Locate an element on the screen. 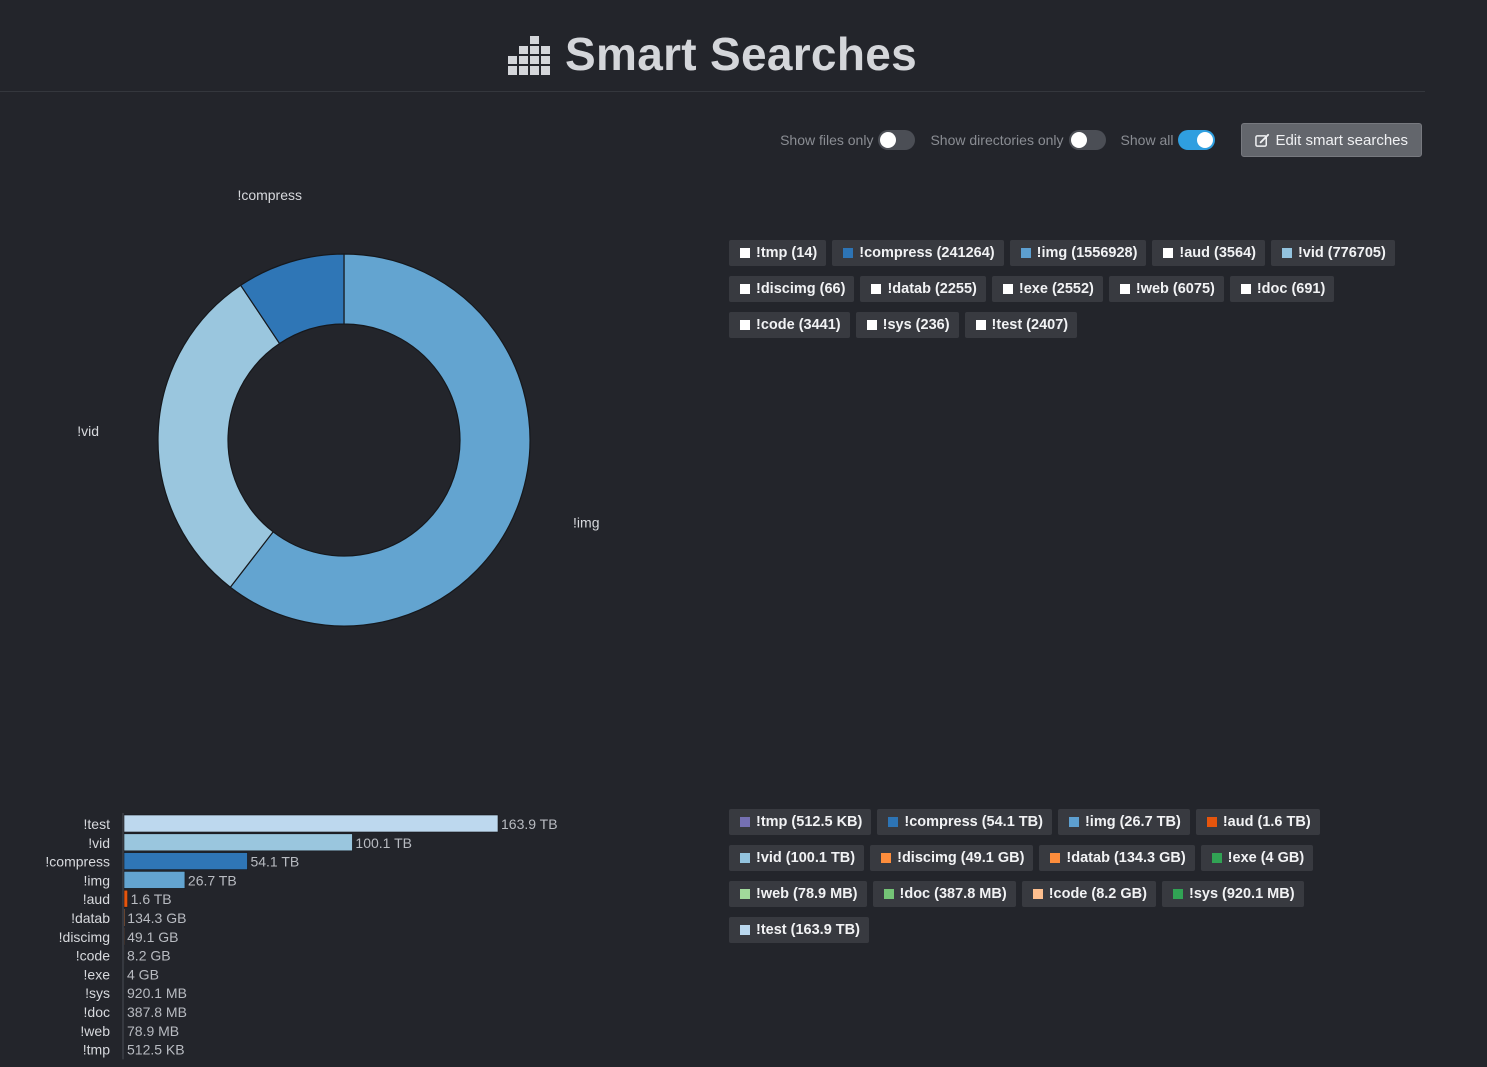 The image size is (1487, 1067). count-legend-item: !exe (2552) is located at coordinates (1047, 289).